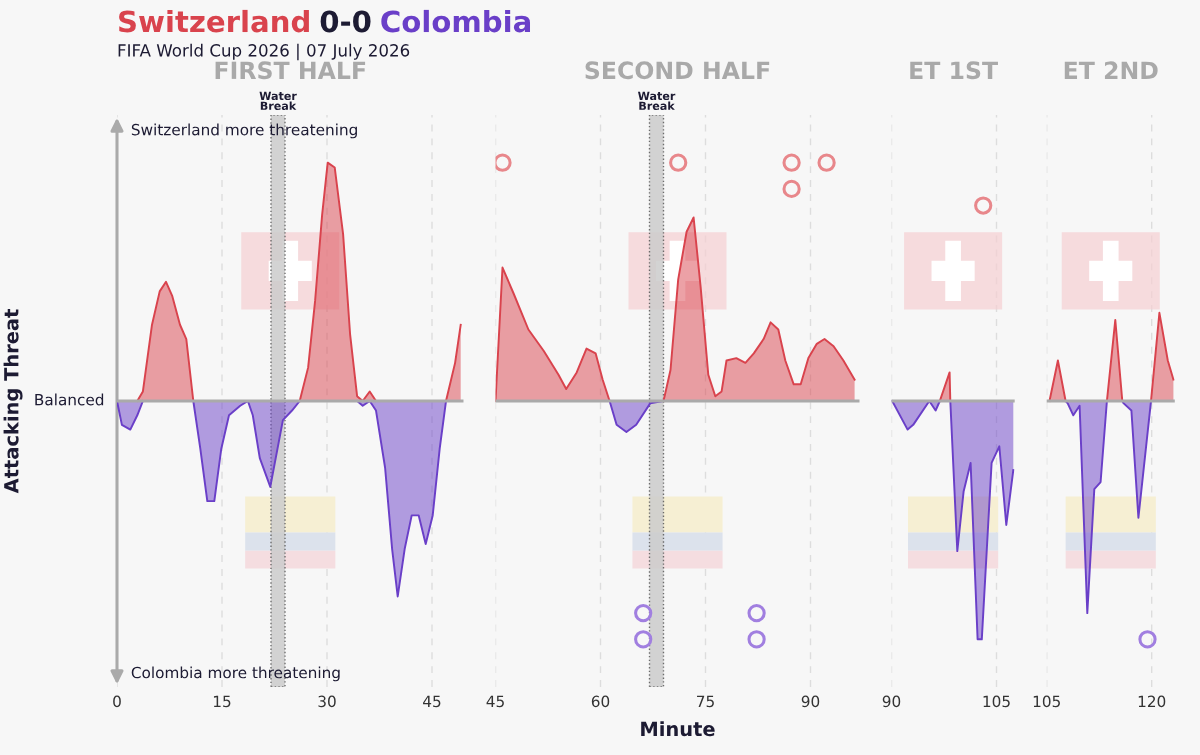 This screenshot has width=1200, height=755. I want to click on text: Switzerland 0-0 Colombia, so click(325, 21).